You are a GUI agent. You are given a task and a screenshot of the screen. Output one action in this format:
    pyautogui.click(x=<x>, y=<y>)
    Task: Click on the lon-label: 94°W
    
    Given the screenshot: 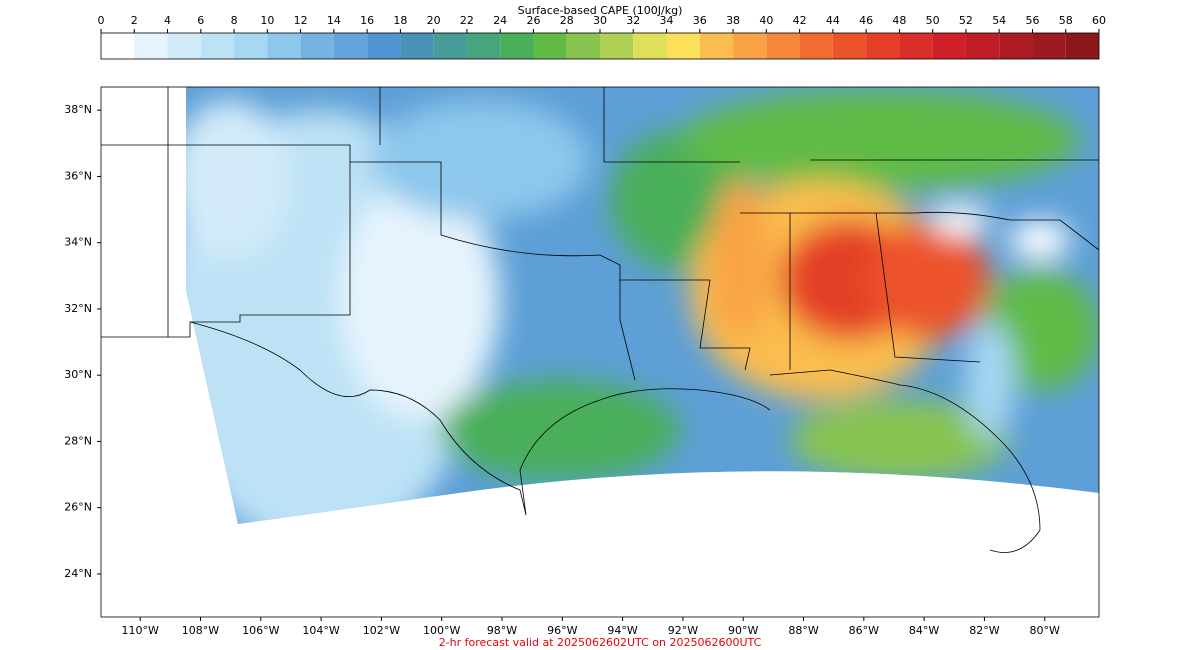 What is the action you would take?
    pyautogui.click(x=622, y=630)
    